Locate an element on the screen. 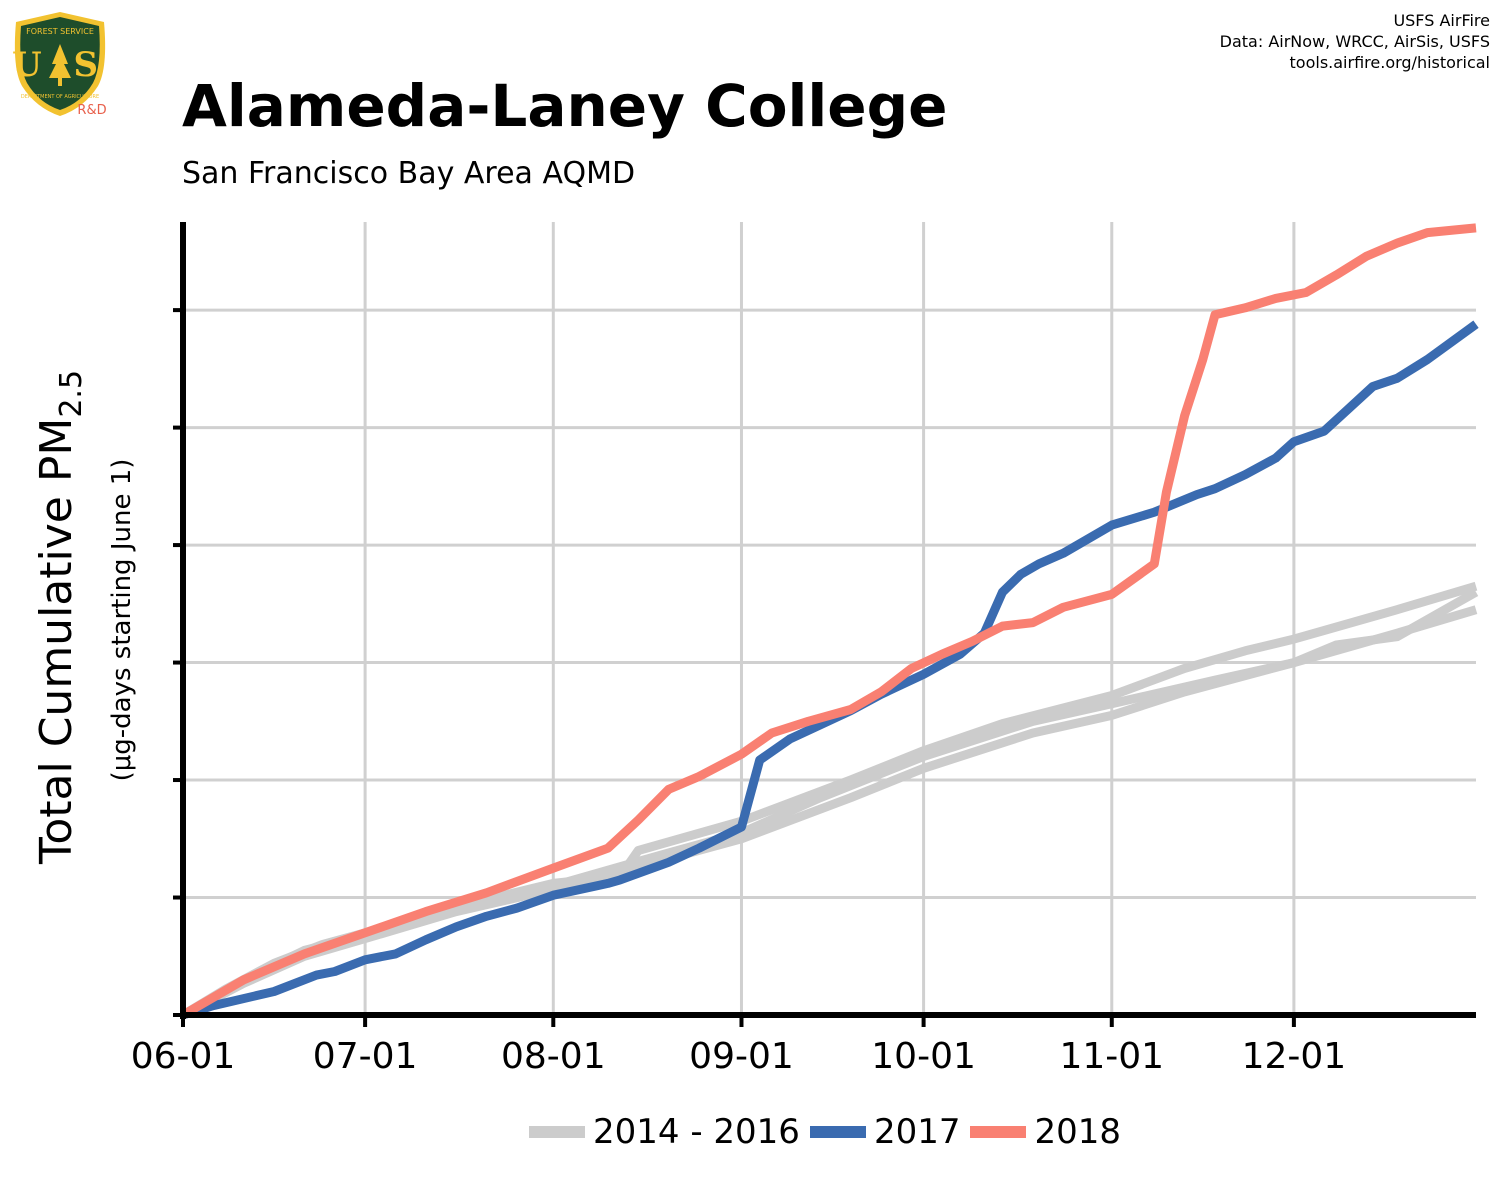 The height and width of the screenshot is (1200, 1500). x-tick-label: 07-01 is located at coordinates (365, 1056).